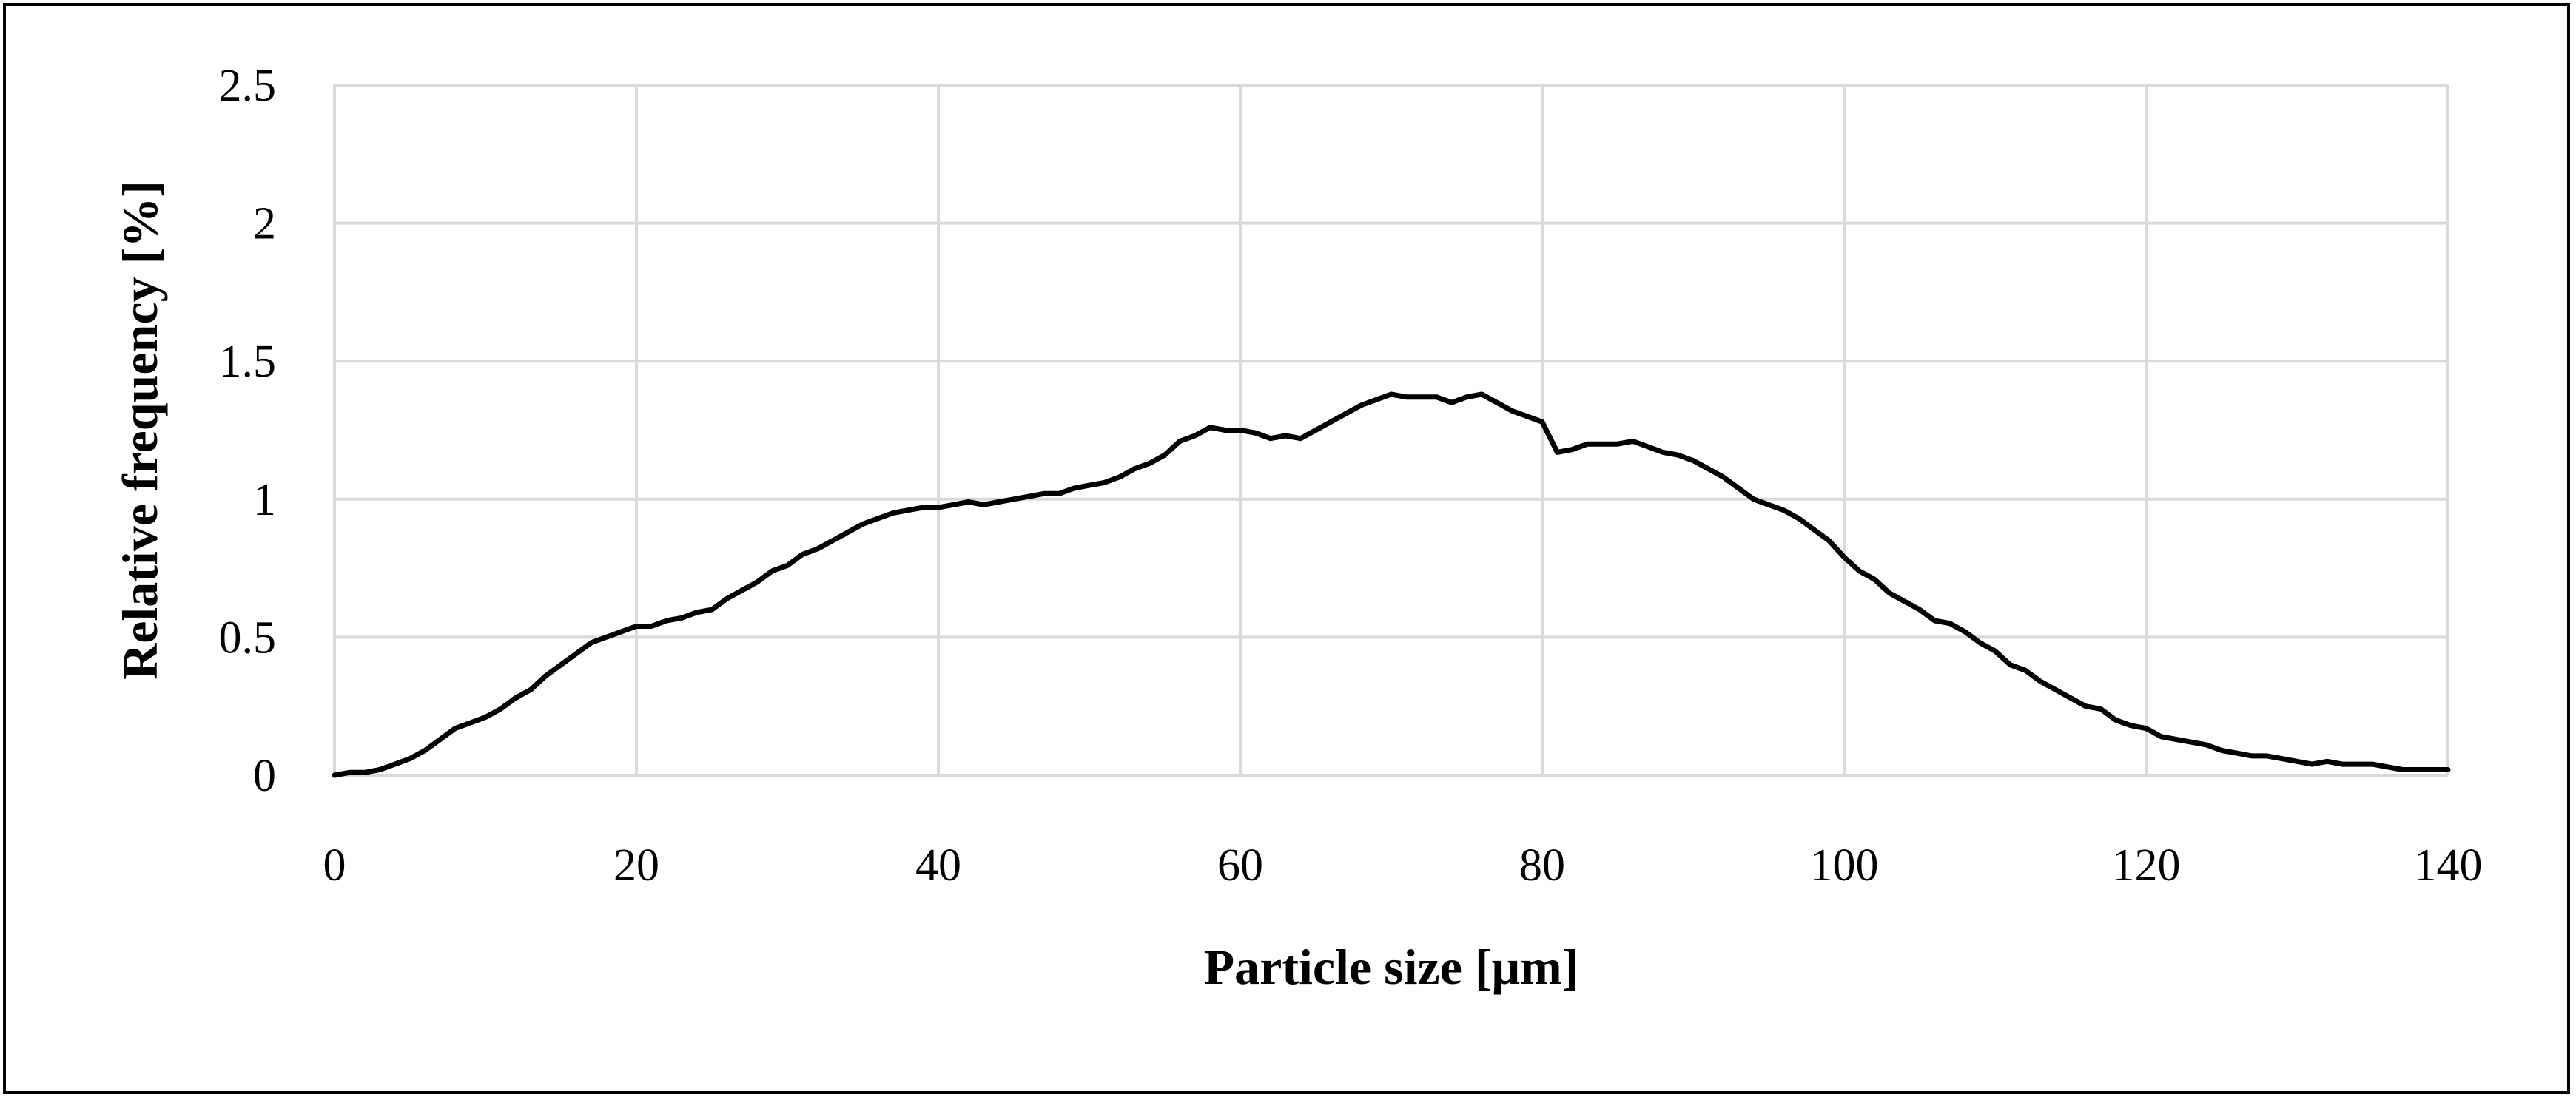 The image size is (2576, 1100). I want to click on x-tick-label: 100, so click(1844, 865).